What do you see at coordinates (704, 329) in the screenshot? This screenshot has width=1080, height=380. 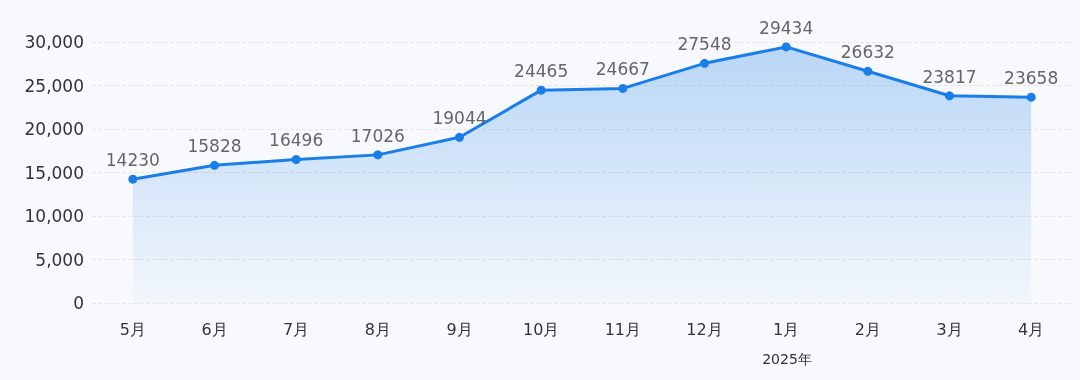 I see `x-tick-label: 12月` at bounding box center [704, 329].